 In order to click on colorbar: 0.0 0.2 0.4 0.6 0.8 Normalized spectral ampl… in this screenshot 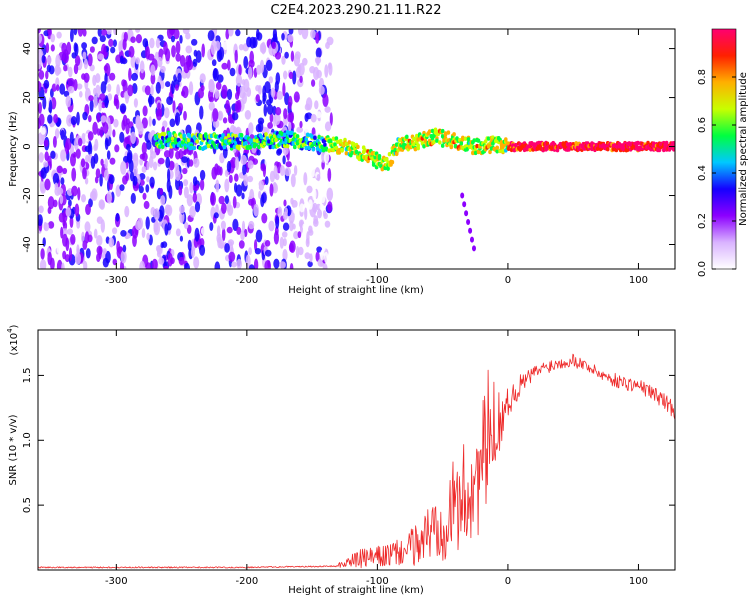, I will do `click(723, 152)`.